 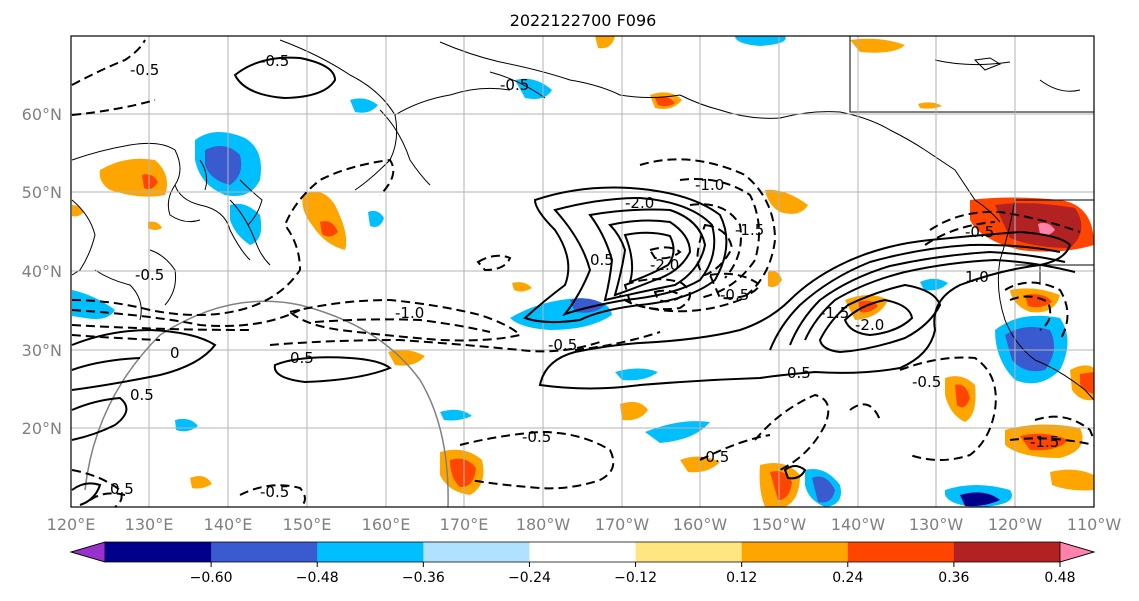 What do you see at coordinates (741, 578) in the screenshot?
I see `colorbar-tick-label: 0.12` at bounding box center [741, 578].